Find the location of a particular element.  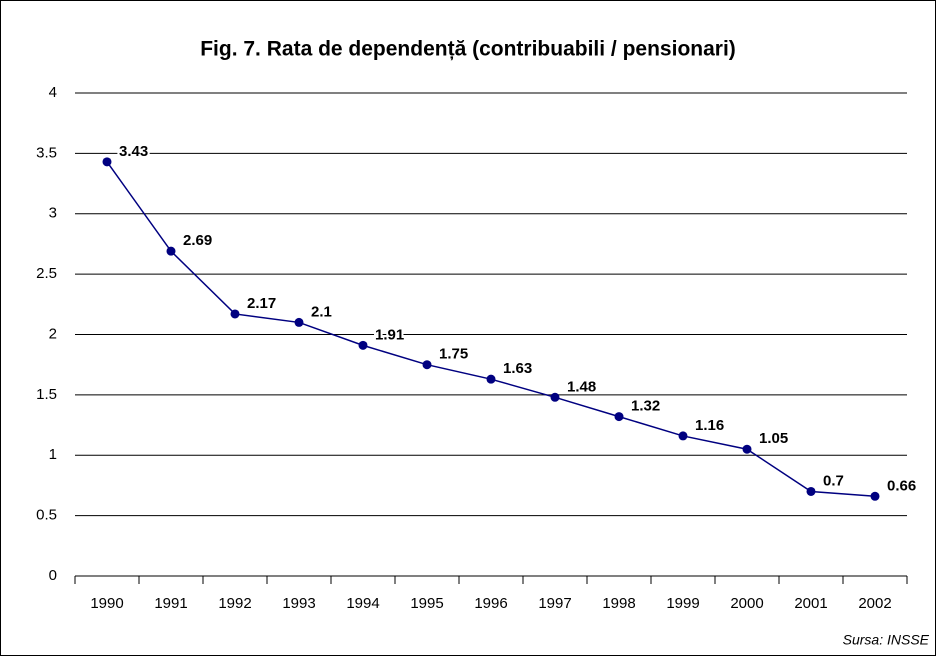

y-tick-label: 1.5 is located at coordinates (46, 394).